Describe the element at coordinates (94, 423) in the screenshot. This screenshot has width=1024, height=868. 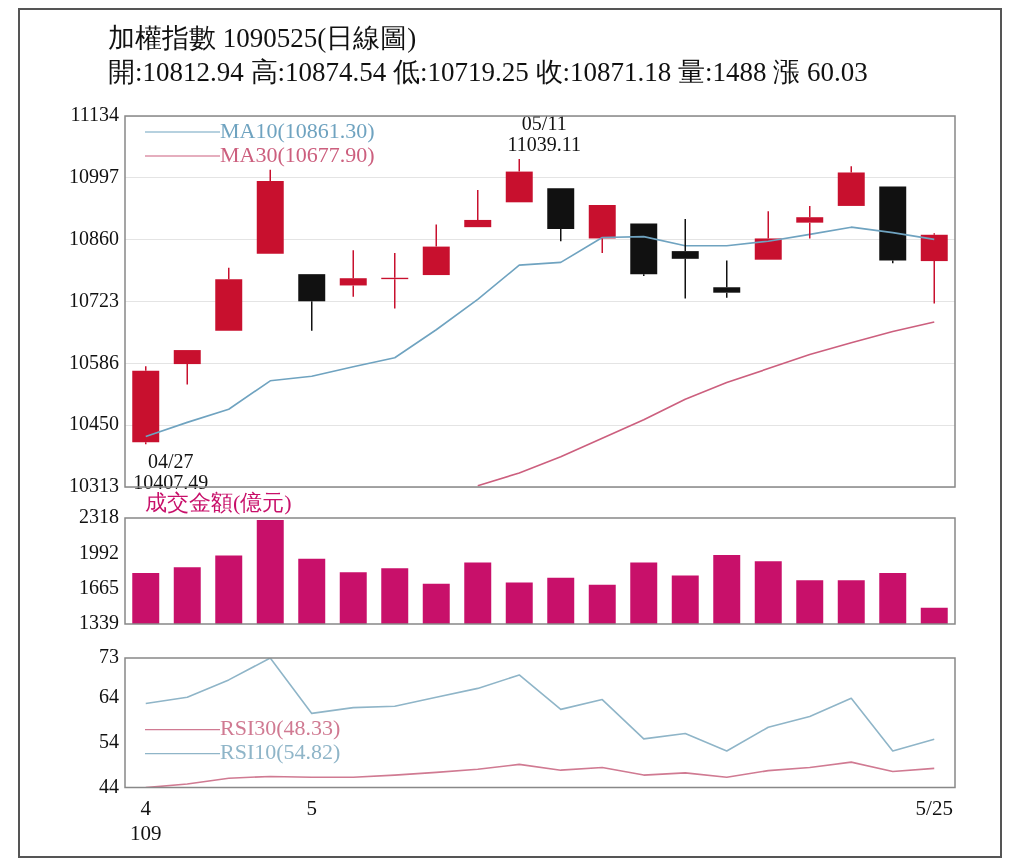
I see `y-tick-label: 10450` at that location.